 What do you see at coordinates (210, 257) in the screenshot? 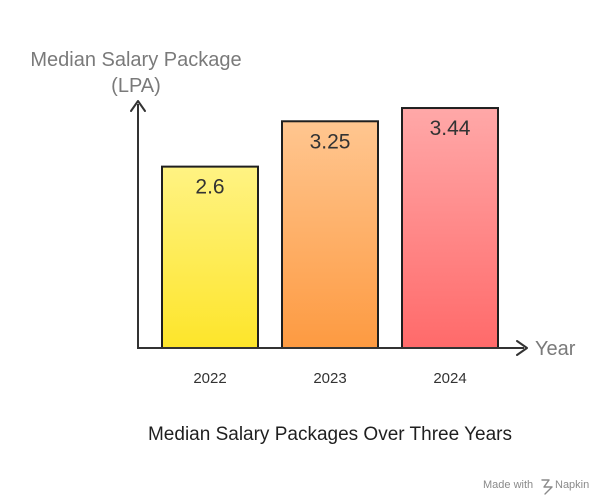
I see `bar-2022` at bounding box center [210, 257].